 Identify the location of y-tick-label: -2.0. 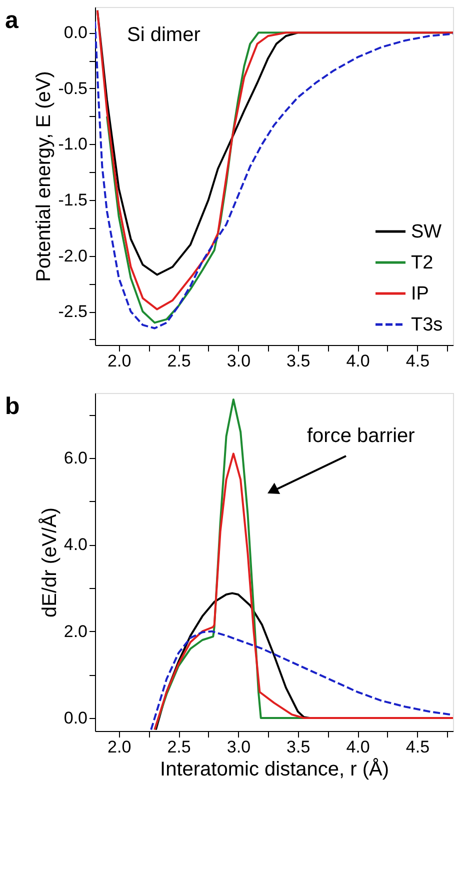
(73, 256).